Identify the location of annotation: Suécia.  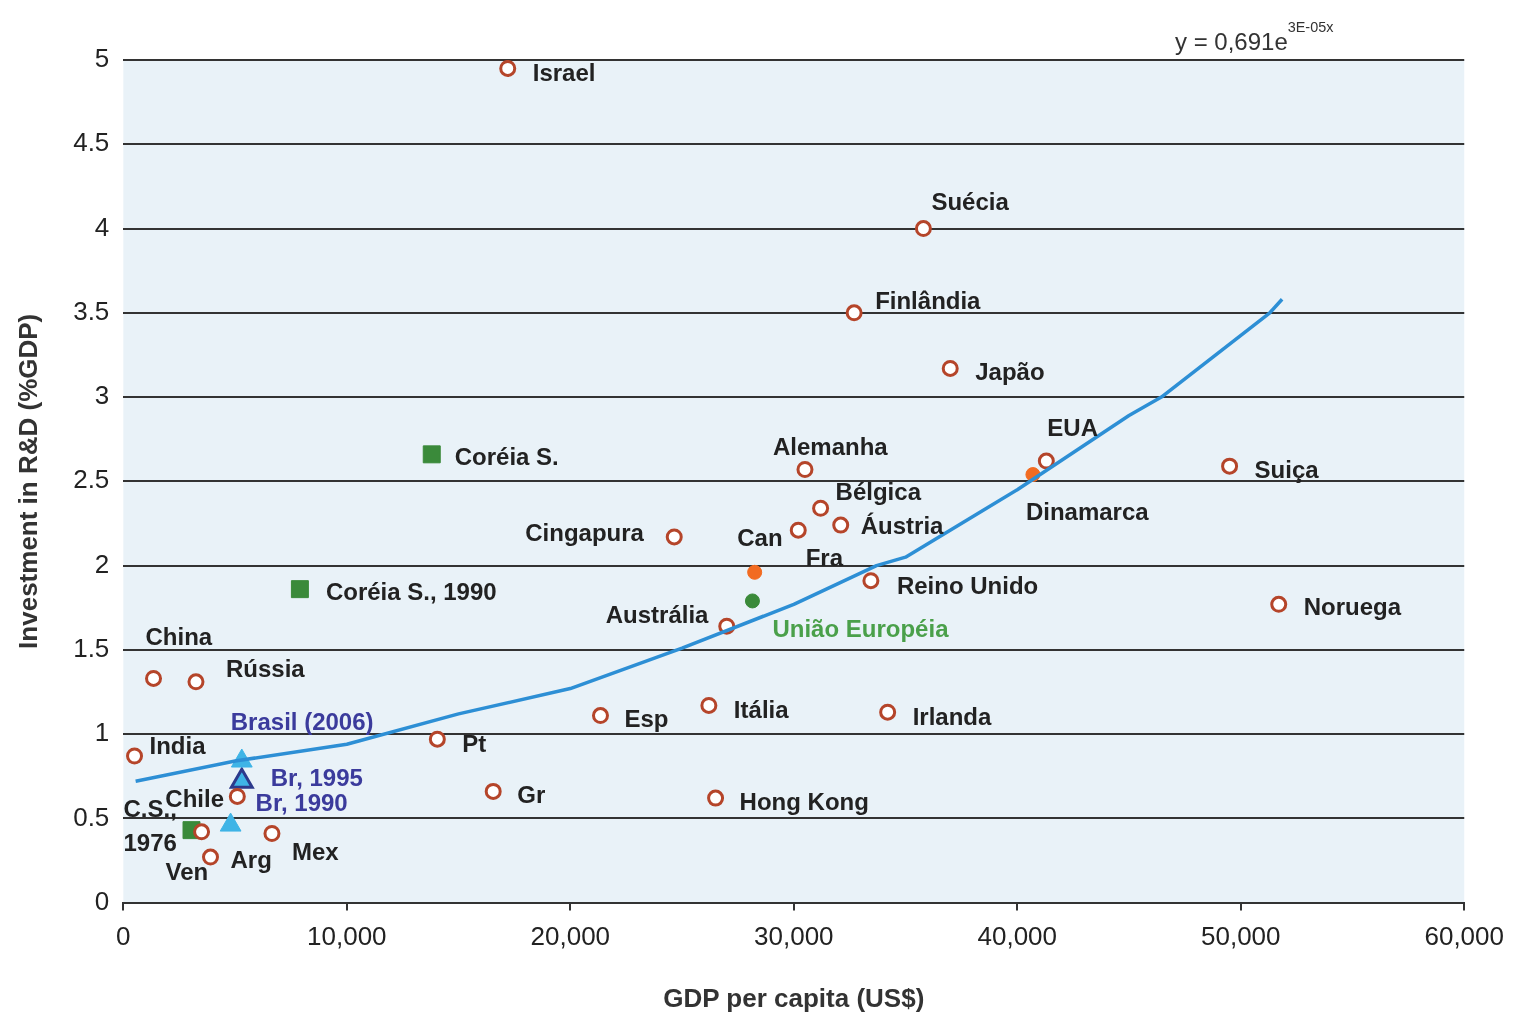
(970, 202).